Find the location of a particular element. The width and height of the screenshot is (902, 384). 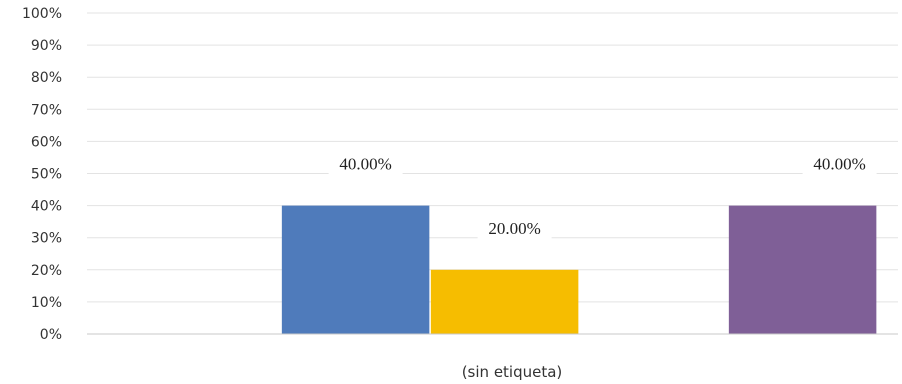

y-tick-label: 10% is located at coordinates (46, 303).